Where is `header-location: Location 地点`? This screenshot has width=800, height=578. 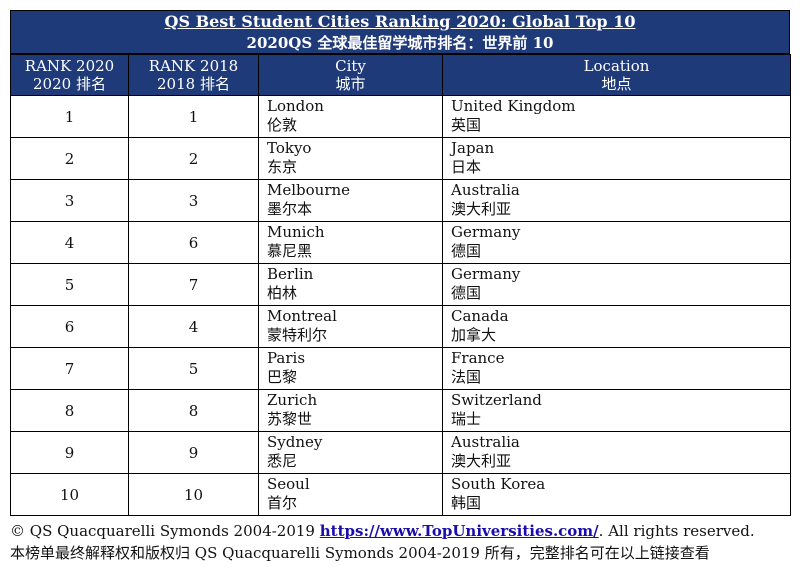 header-location: Location 地点 is located at coordinates (616, 75).